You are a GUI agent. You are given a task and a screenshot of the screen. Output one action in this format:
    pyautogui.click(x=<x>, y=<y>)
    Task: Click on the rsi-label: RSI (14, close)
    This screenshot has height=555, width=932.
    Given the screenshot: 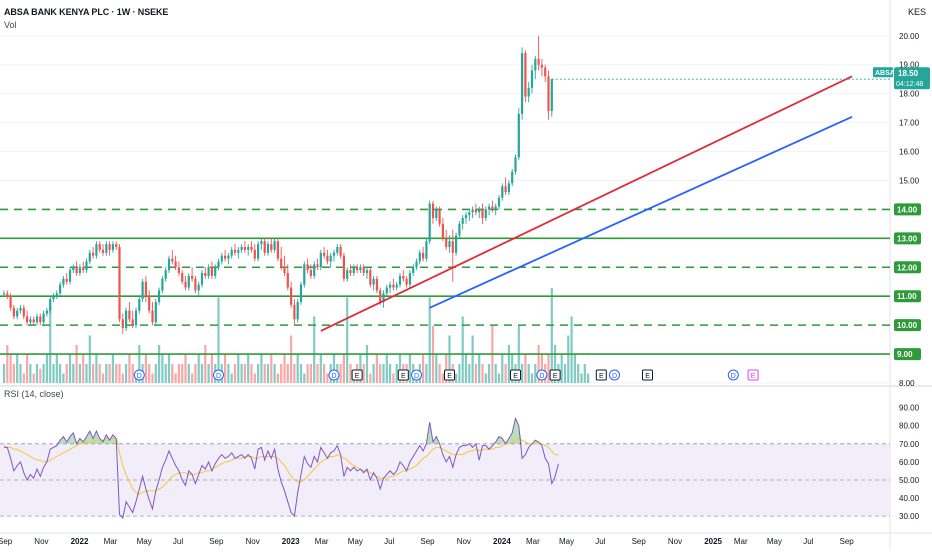 What is the action you would take?
    pyautogui.click(x=34, y=394)
    